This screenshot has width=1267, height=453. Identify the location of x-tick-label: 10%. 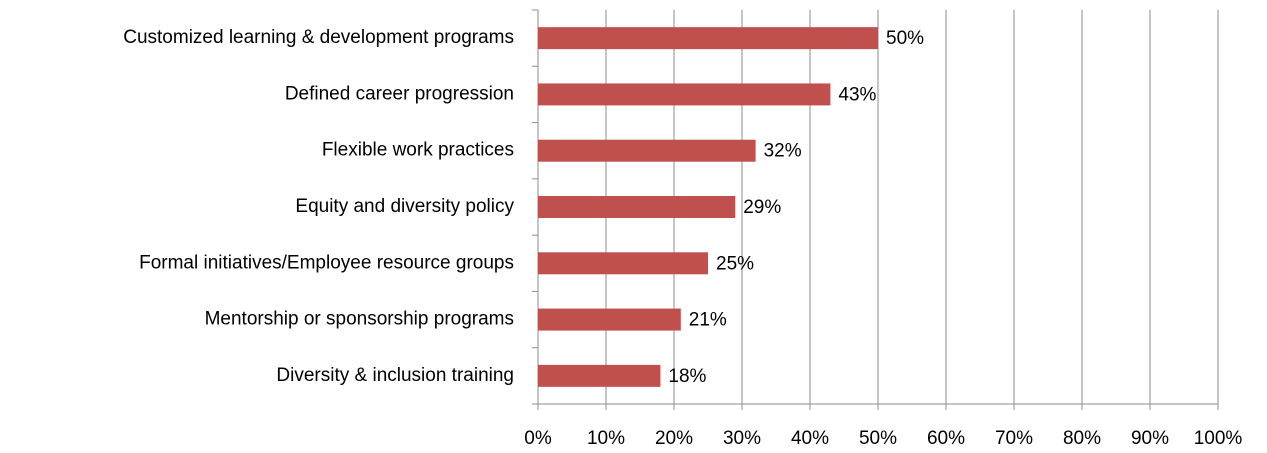
(606, 438).